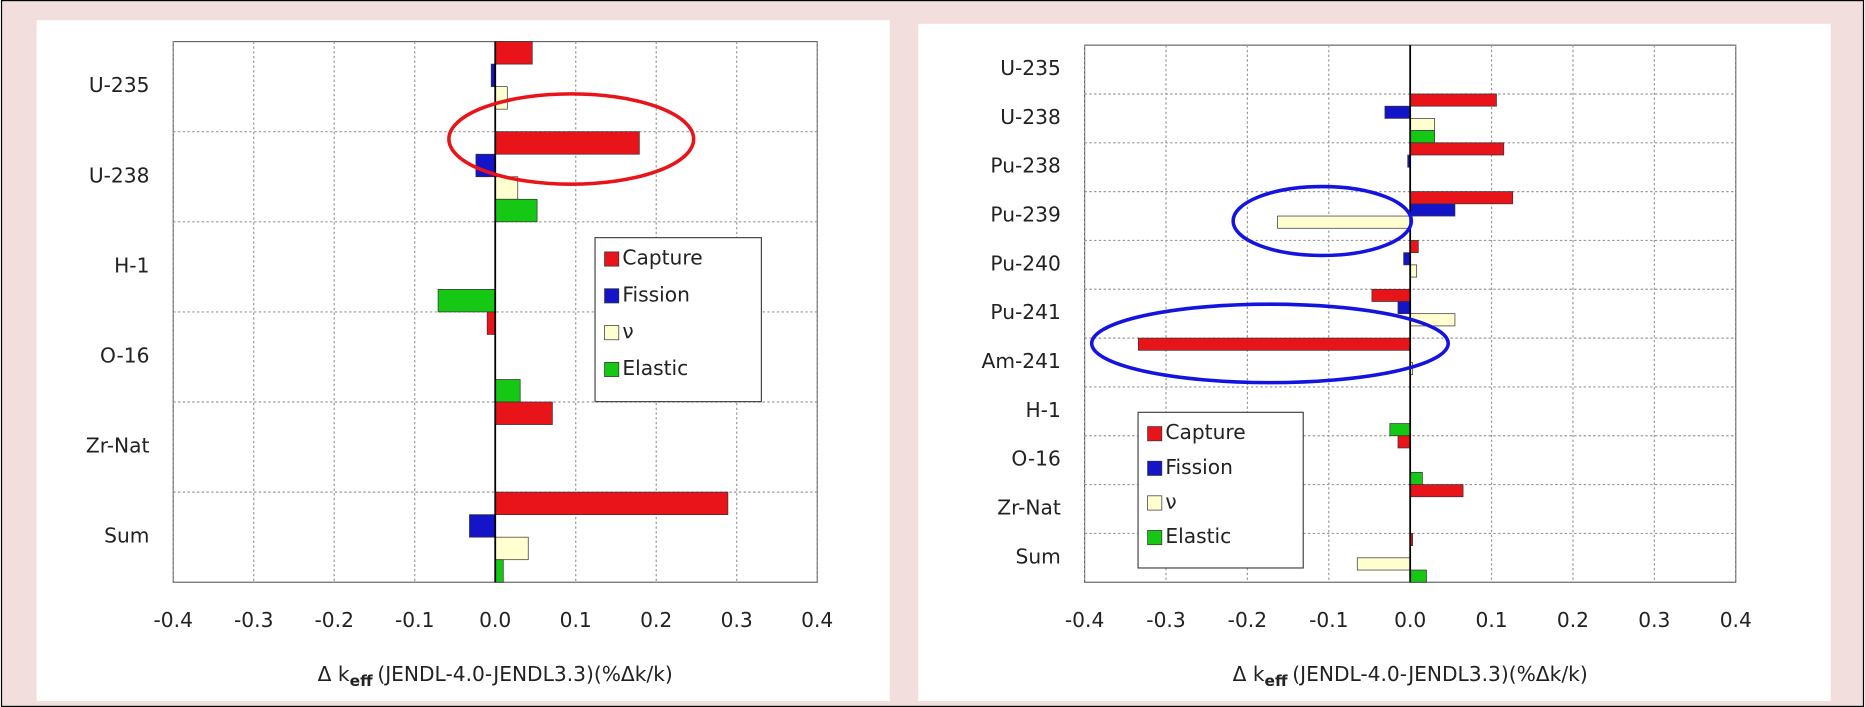 The width and height of the screenshot is (1865, 707). What do you see at coordinates (1025, 166) in the screenshot?
I see `y-tick-label: Pu-238` at bounding box center [1025, 166].